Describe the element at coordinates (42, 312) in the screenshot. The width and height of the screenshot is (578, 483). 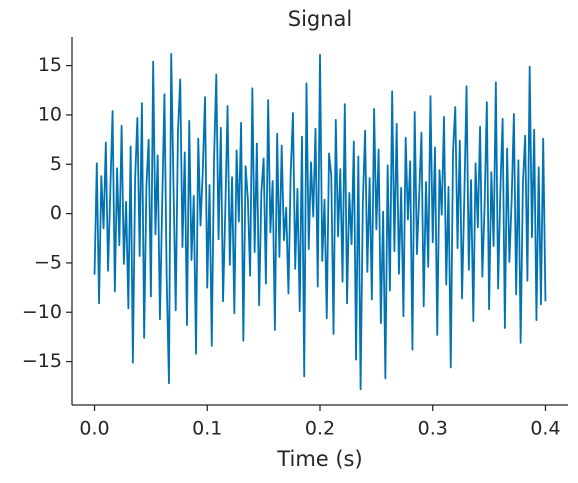
I see `y-tick-label: −10` at that location.